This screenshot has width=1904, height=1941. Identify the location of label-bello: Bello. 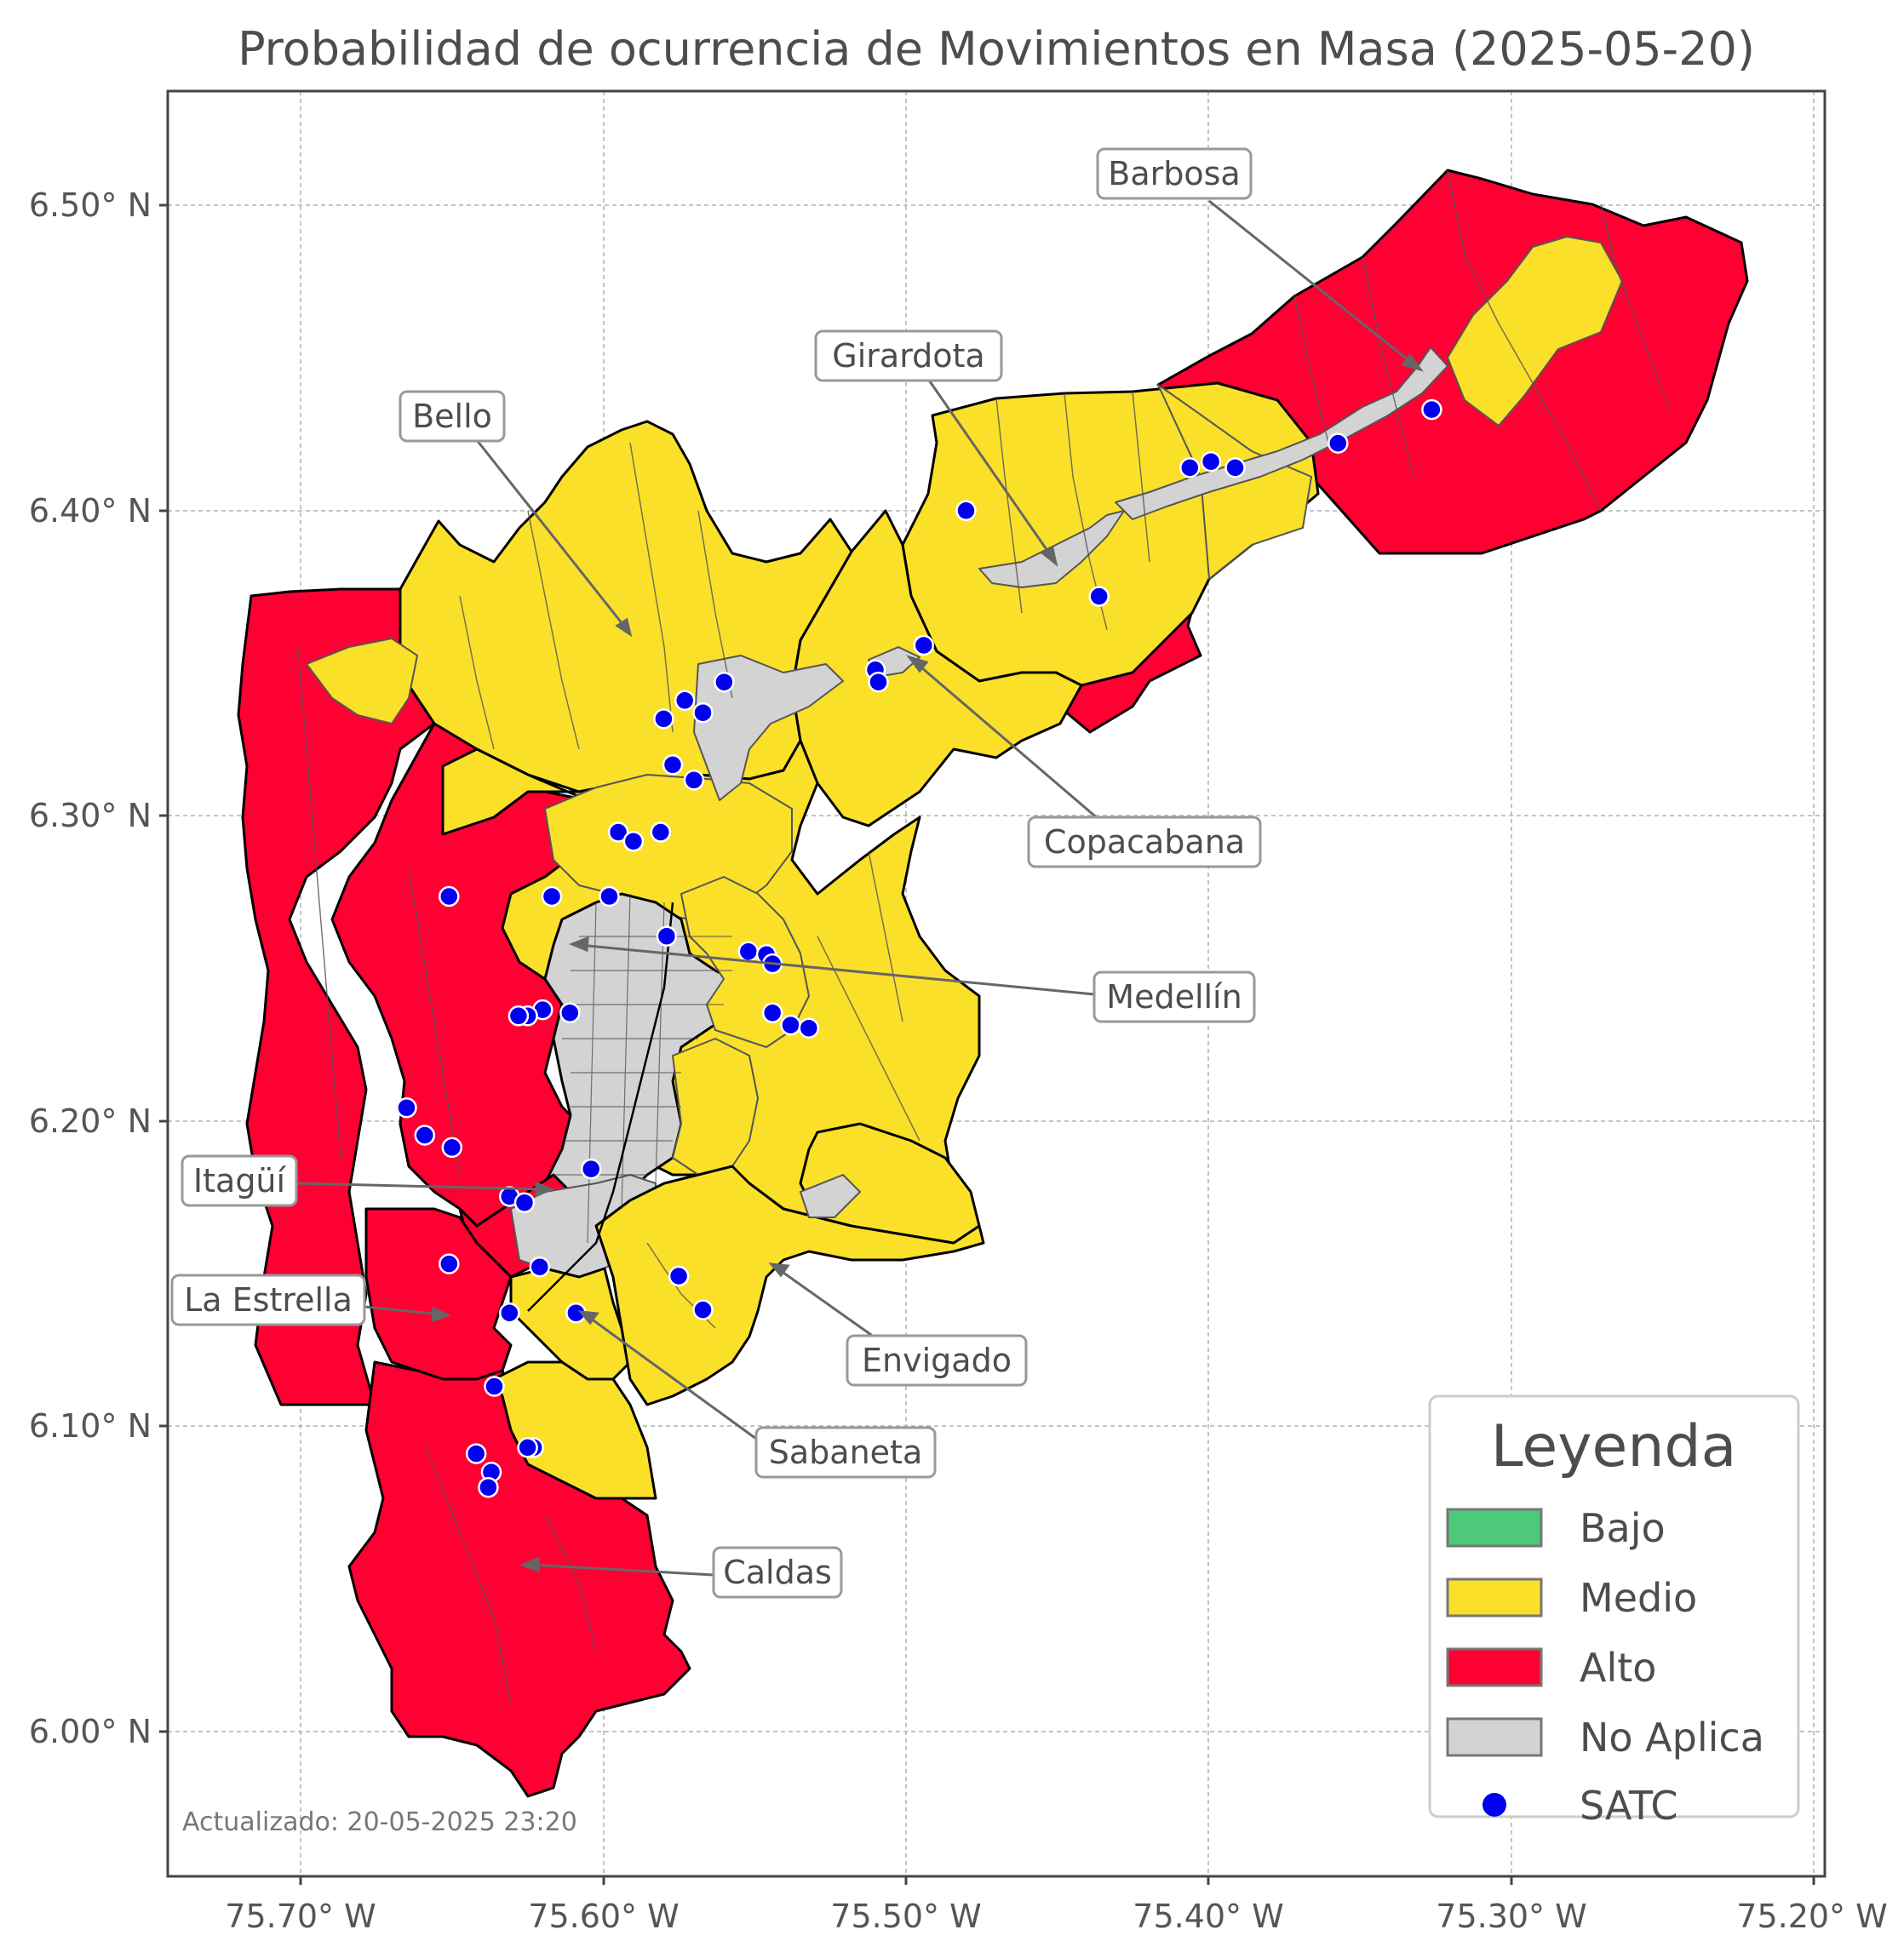
(453, 416).